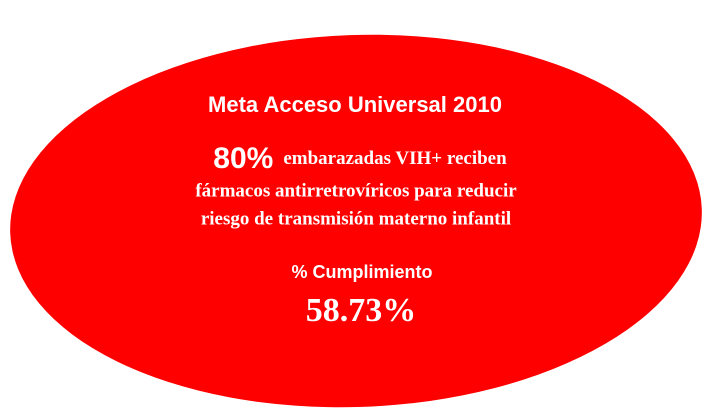 Image resolution: width=703 pixels, height=408 pixels. What do you see at coordinates (355, 104) in the screenshot?
I see `title: Meta Acceso Universal 2010` at bounding box center [355, 104].